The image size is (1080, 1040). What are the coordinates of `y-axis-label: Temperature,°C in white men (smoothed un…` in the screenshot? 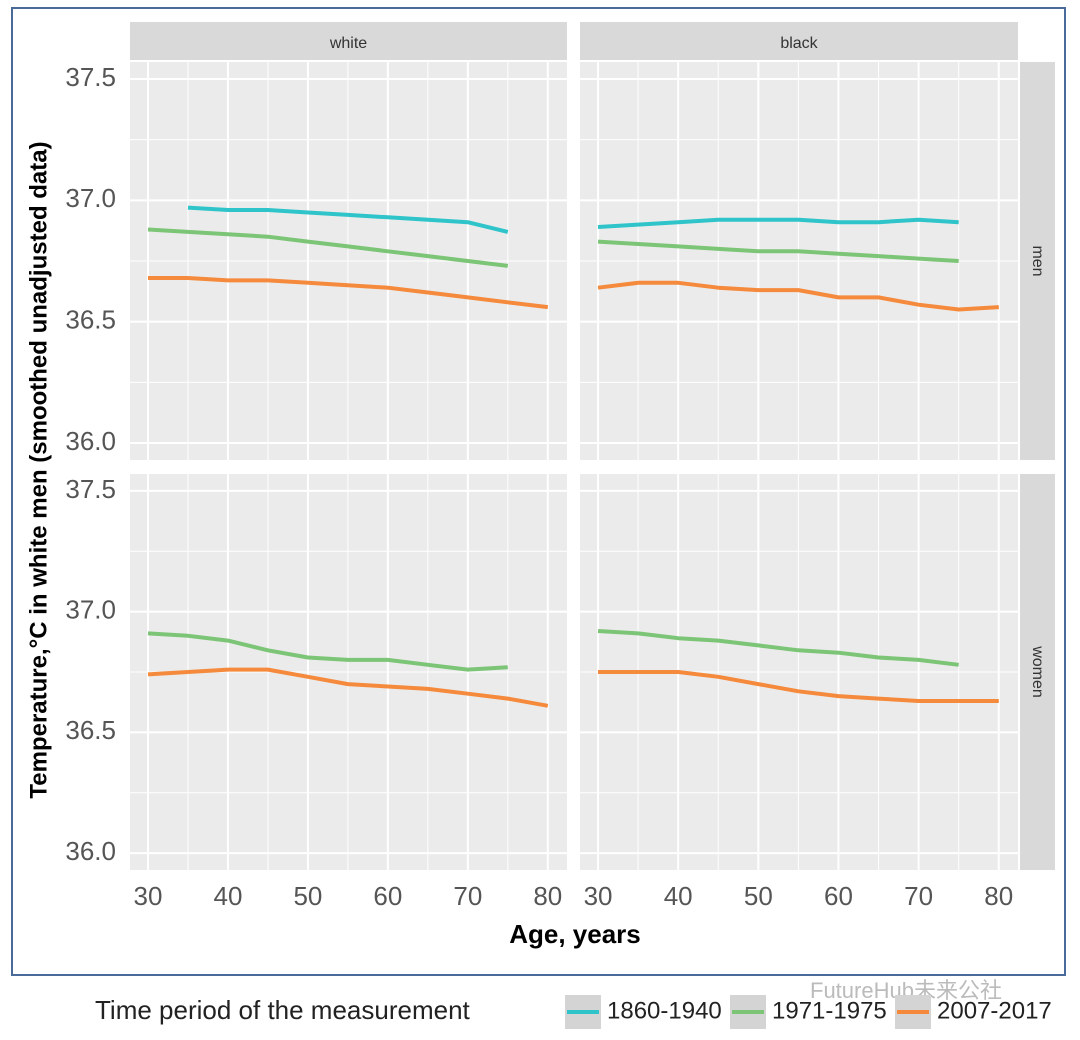 It's located at (38, 469).